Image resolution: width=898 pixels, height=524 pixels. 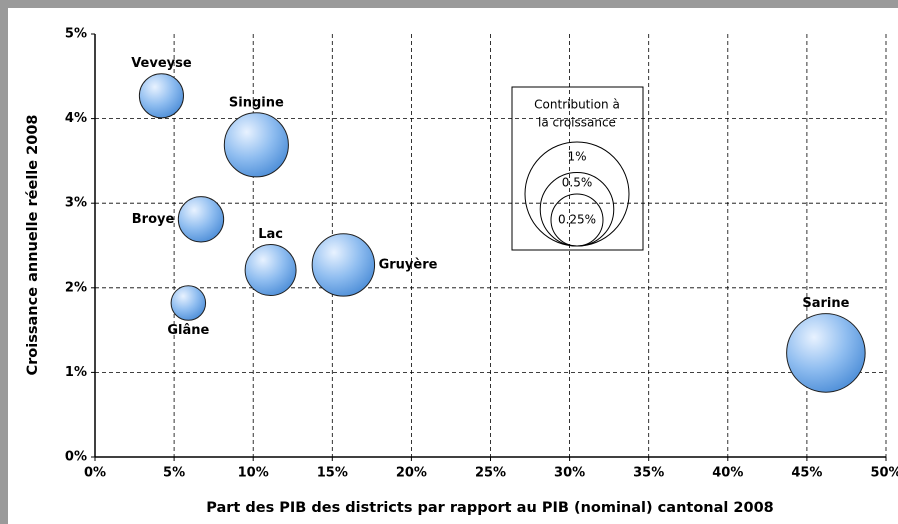 What do you see at coordinates (76, 457) in the screenshot?
I see `y-tick-label: 0%` at bounding box center [76, 457].